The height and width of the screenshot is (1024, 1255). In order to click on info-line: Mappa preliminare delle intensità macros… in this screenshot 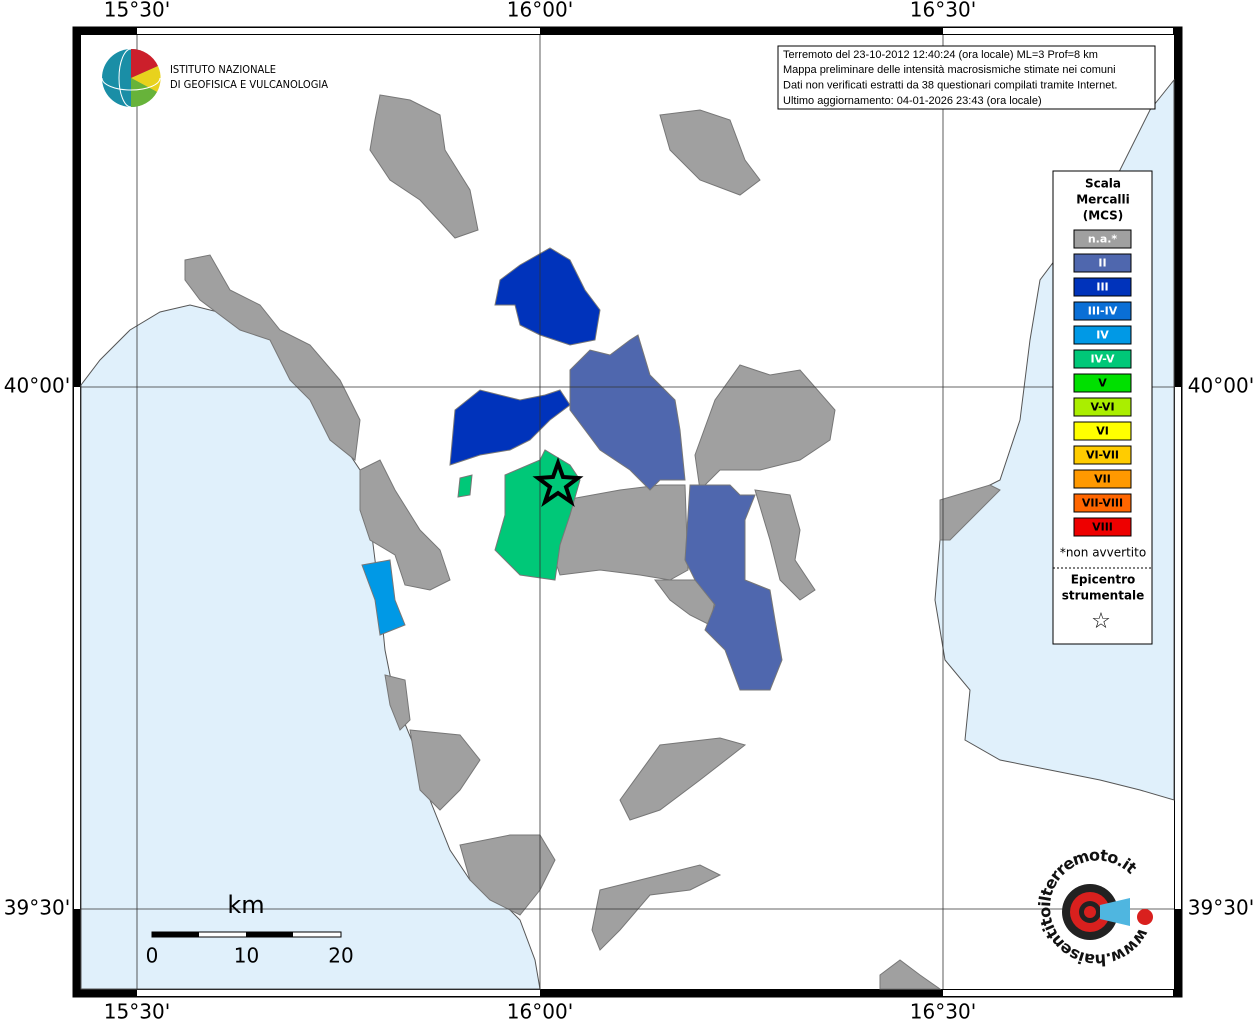, I will do `click(949, 70)`.